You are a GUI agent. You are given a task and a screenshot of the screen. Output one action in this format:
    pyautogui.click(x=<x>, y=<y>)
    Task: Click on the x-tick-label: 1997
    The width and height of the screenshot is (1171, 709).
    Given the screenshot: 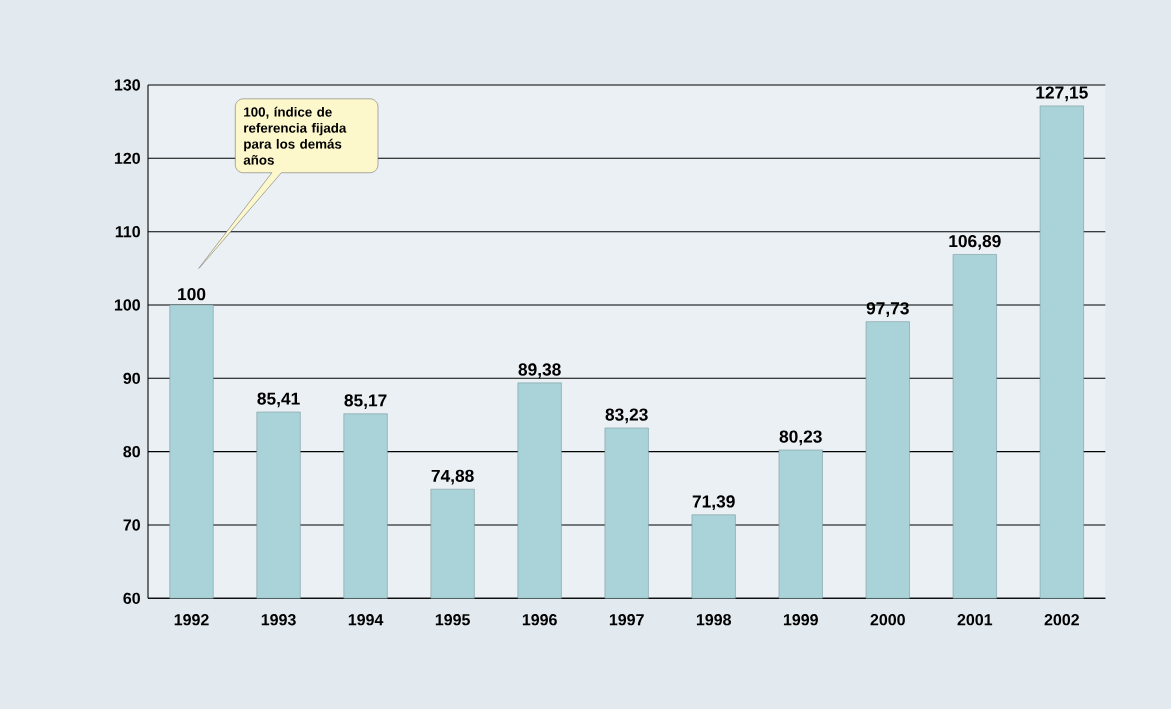 What is the action you would take?
    pyautogui.click(x=626, y=620)
    